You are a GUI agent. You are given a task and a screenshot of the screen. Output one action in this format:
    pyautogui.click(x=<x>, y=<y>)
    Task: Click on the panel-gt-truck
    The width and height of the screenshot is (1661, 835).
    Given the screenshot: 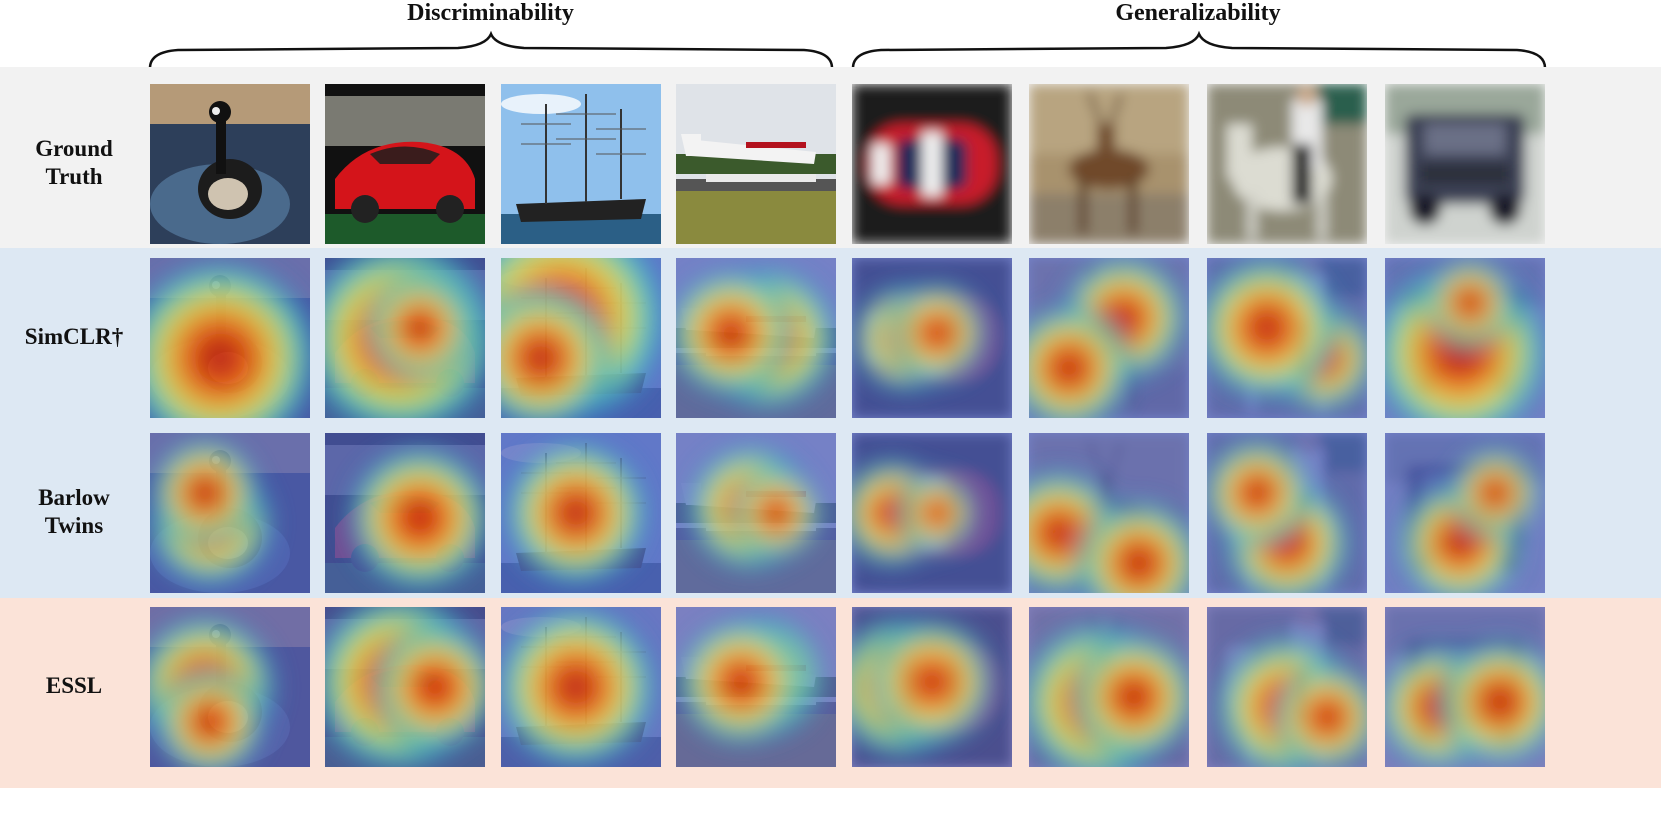 What is the action you would take?
    pyautogui.click(x=1465, y=164)
    